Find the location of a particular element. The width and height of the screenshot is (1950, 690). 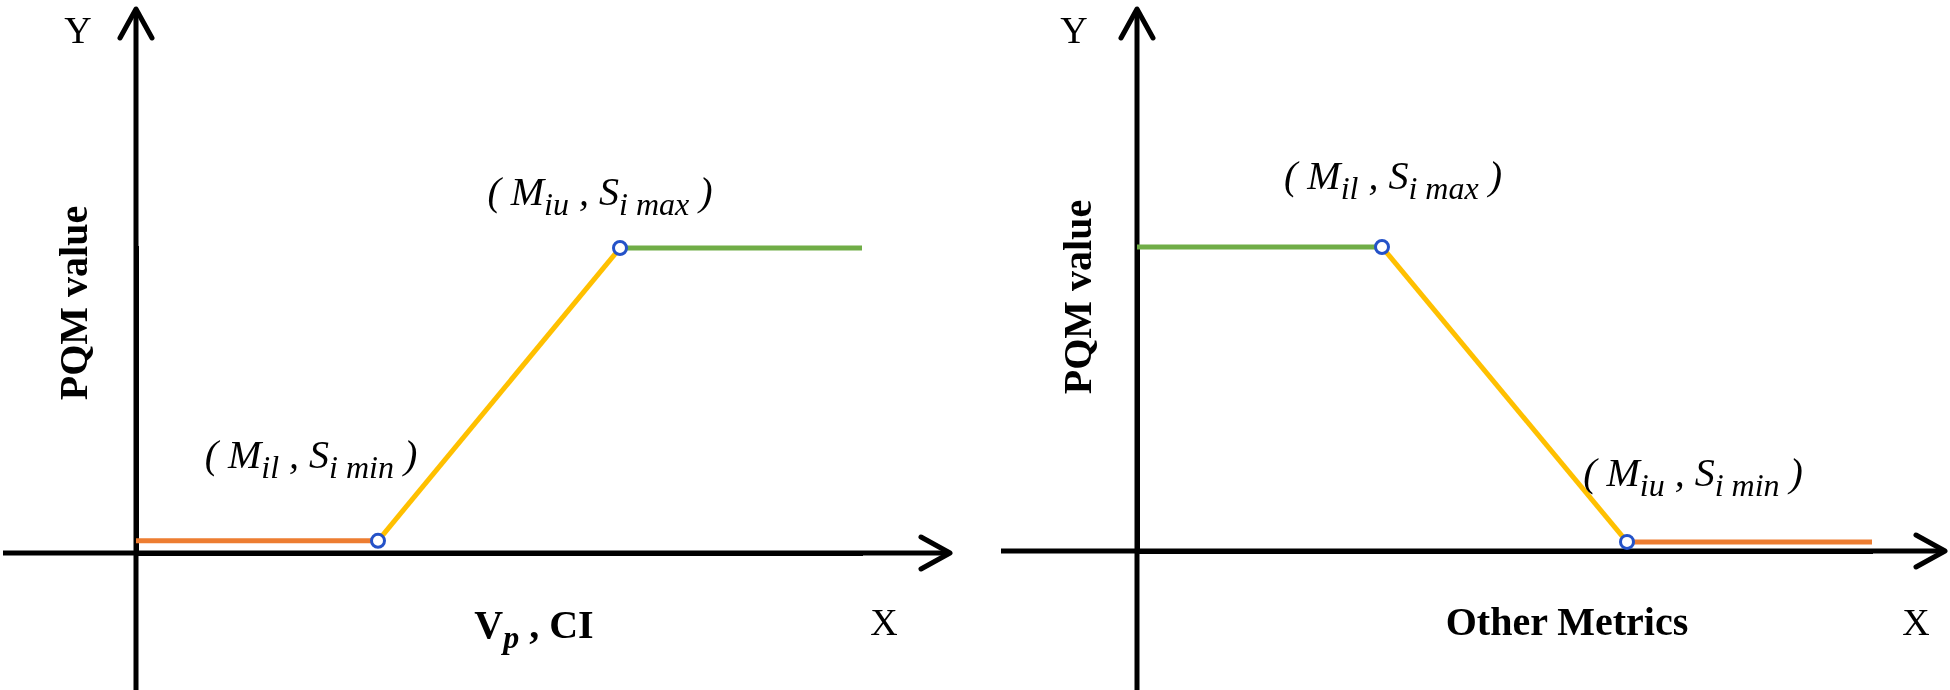

x-axis-title: Other Metrics is located at coordinates (1567, 621).